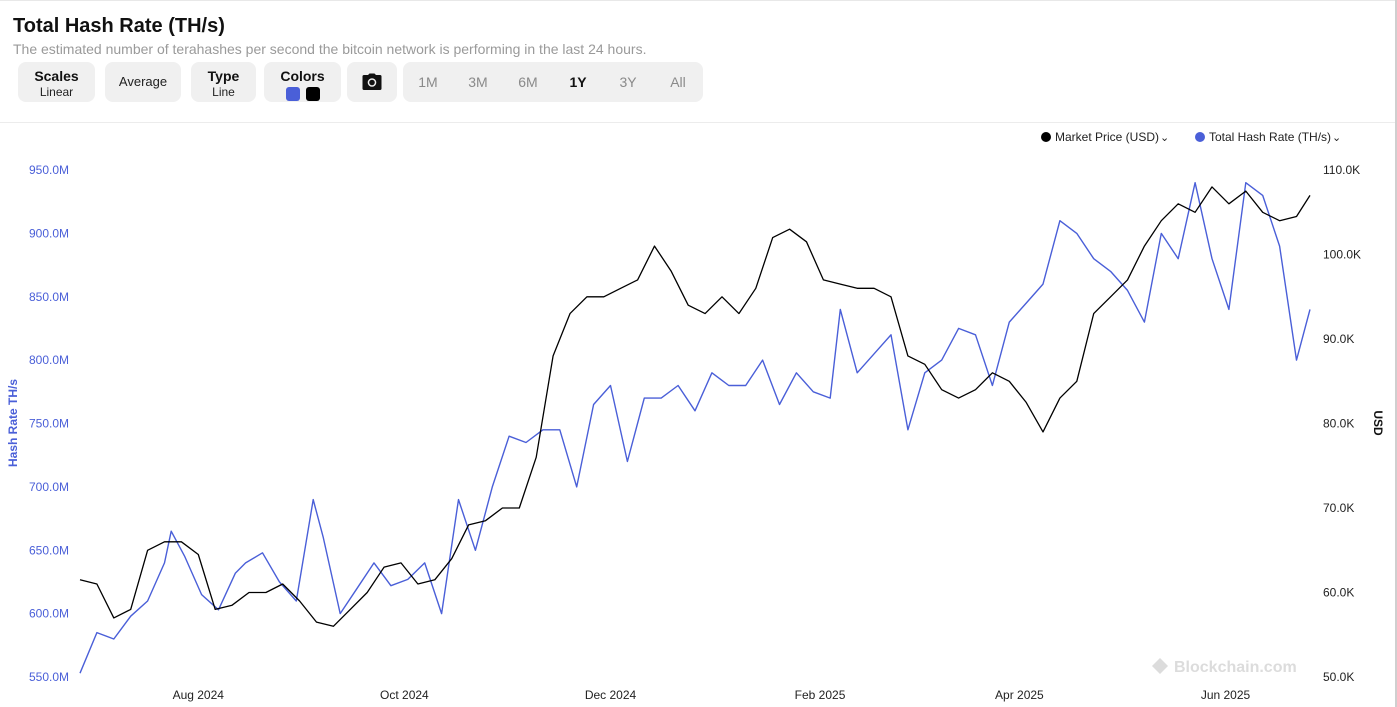  I want to click on right-axis: 50.0K 60.0K 70.0K 80.0K 90.0K 100.0K 110.0K, so click(1342, 423).